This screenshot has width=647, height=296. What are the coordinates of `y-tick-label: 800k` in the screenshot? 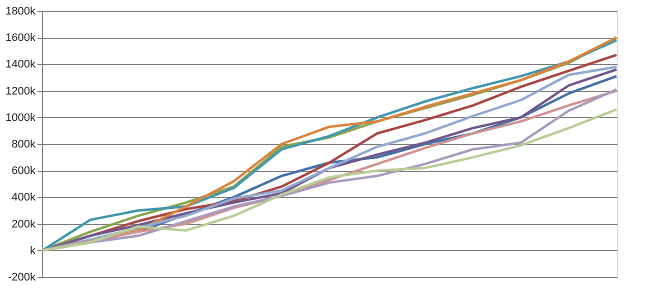 It's located at (24, 144).